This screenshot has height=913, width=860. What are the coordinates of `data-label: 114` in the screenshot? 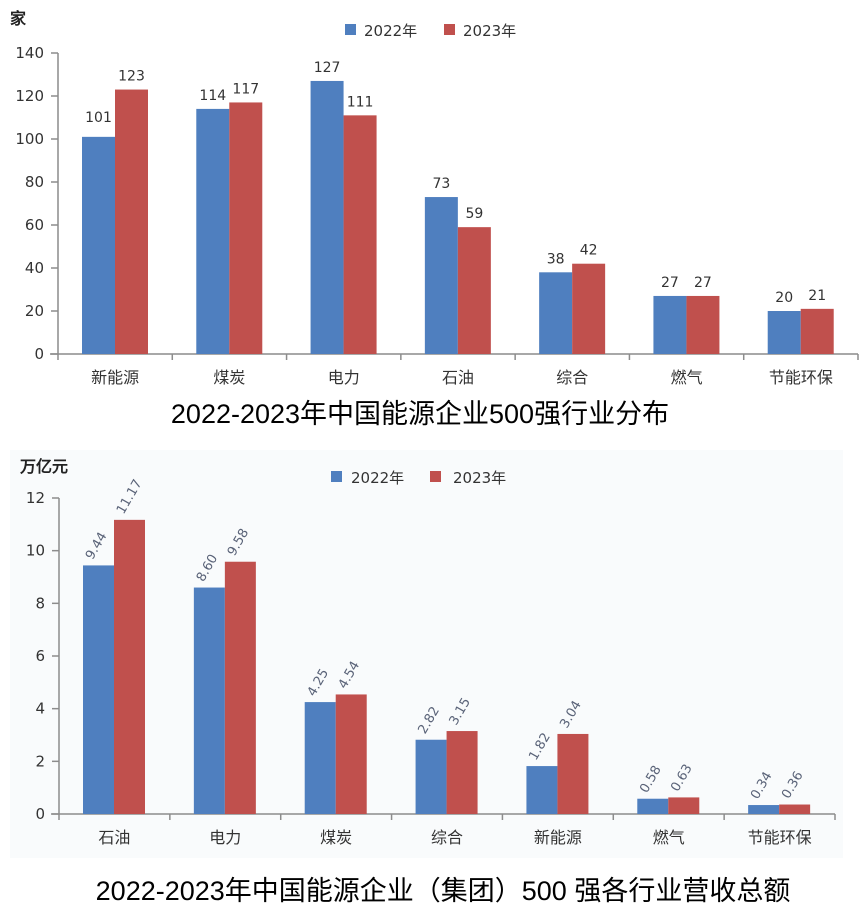 It's located at (212, 96).